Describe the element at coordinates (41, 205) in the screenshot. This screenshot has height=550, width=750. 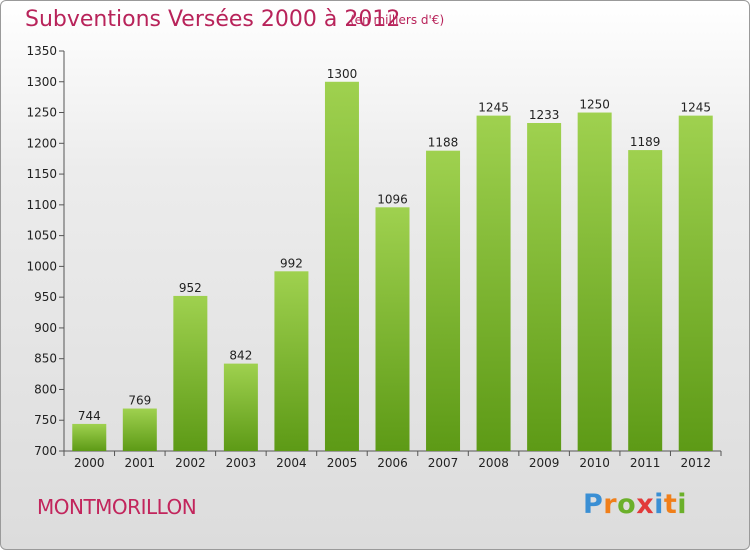
I see `y-tick-label: 1100` at that location.